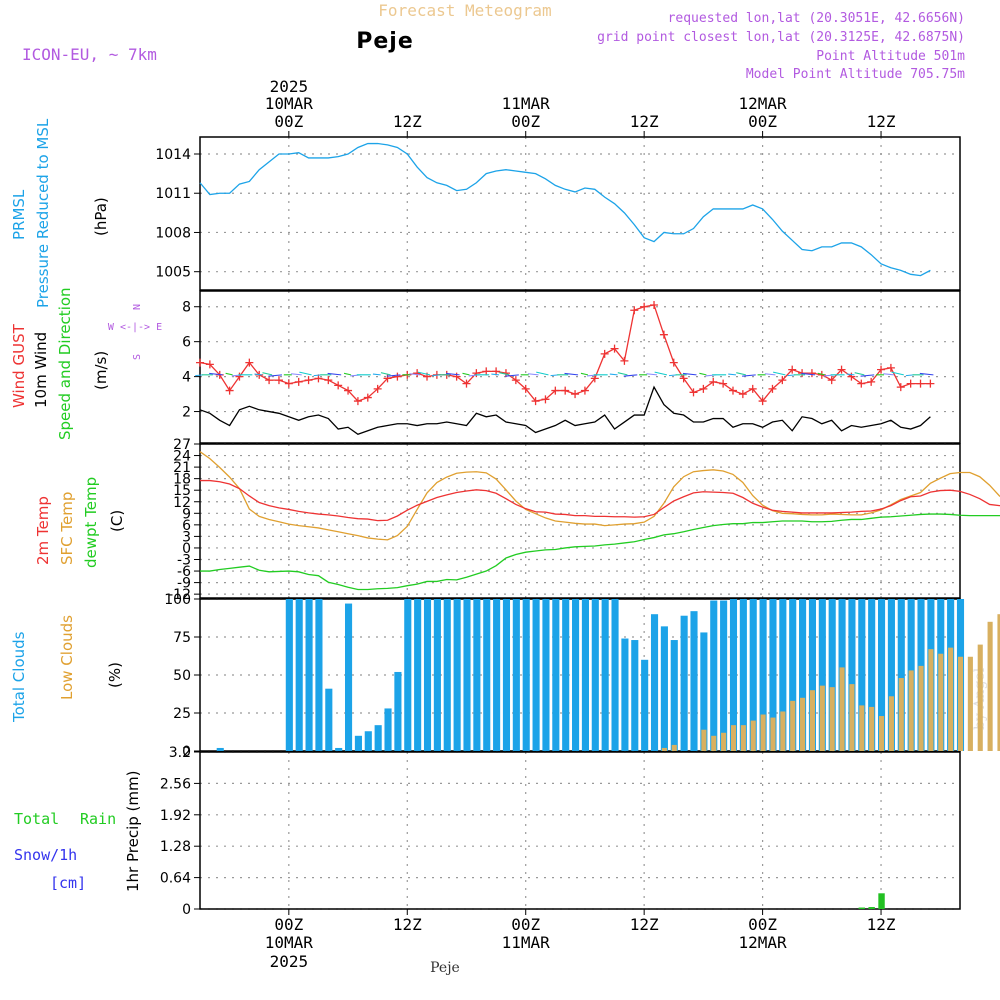 This screenshot has height=1000, width=1000. I want to click on y-tick-label: 9, so click(186, 514).